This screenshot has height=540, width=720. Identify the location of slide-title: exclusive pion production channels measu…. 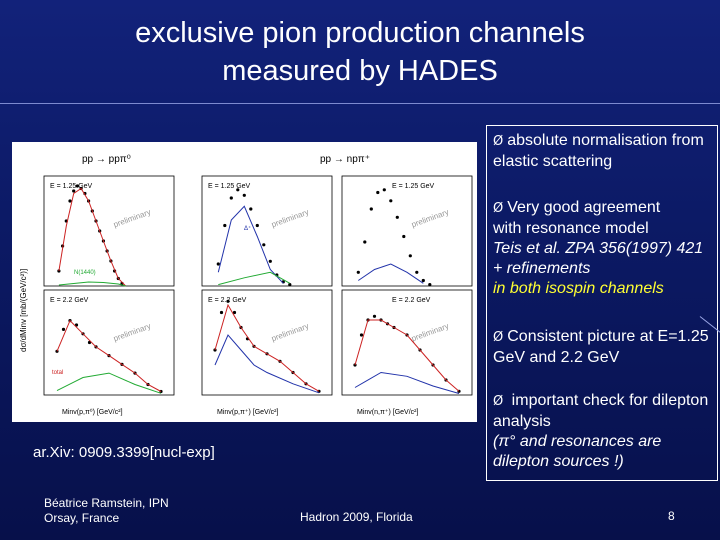
(360, 52).